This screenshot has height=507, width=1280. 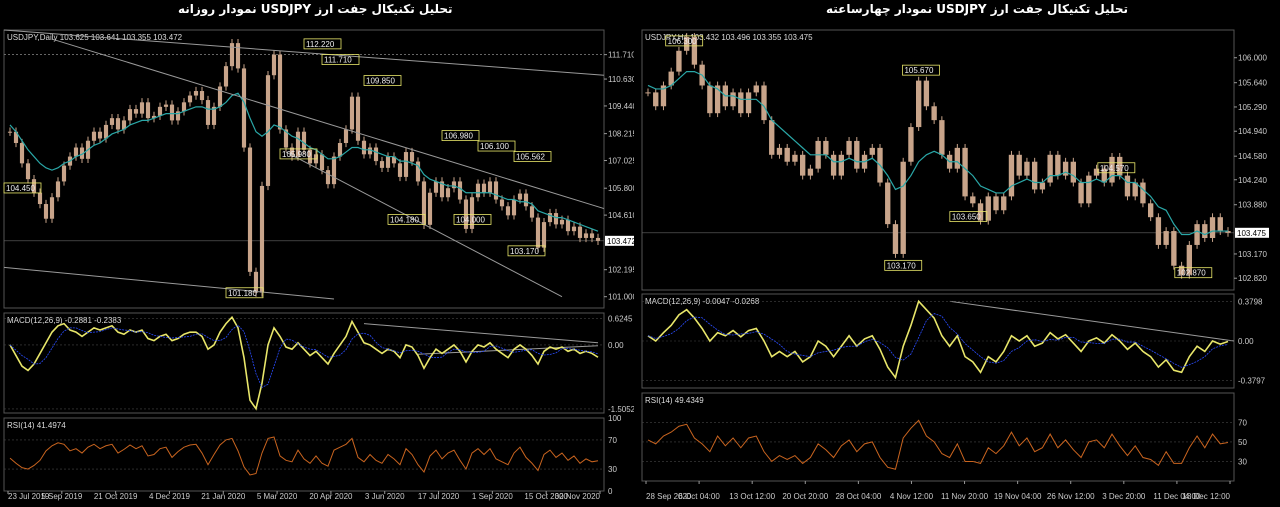 I want to click on rsi-pane-frame, so click(x=938, y=437).